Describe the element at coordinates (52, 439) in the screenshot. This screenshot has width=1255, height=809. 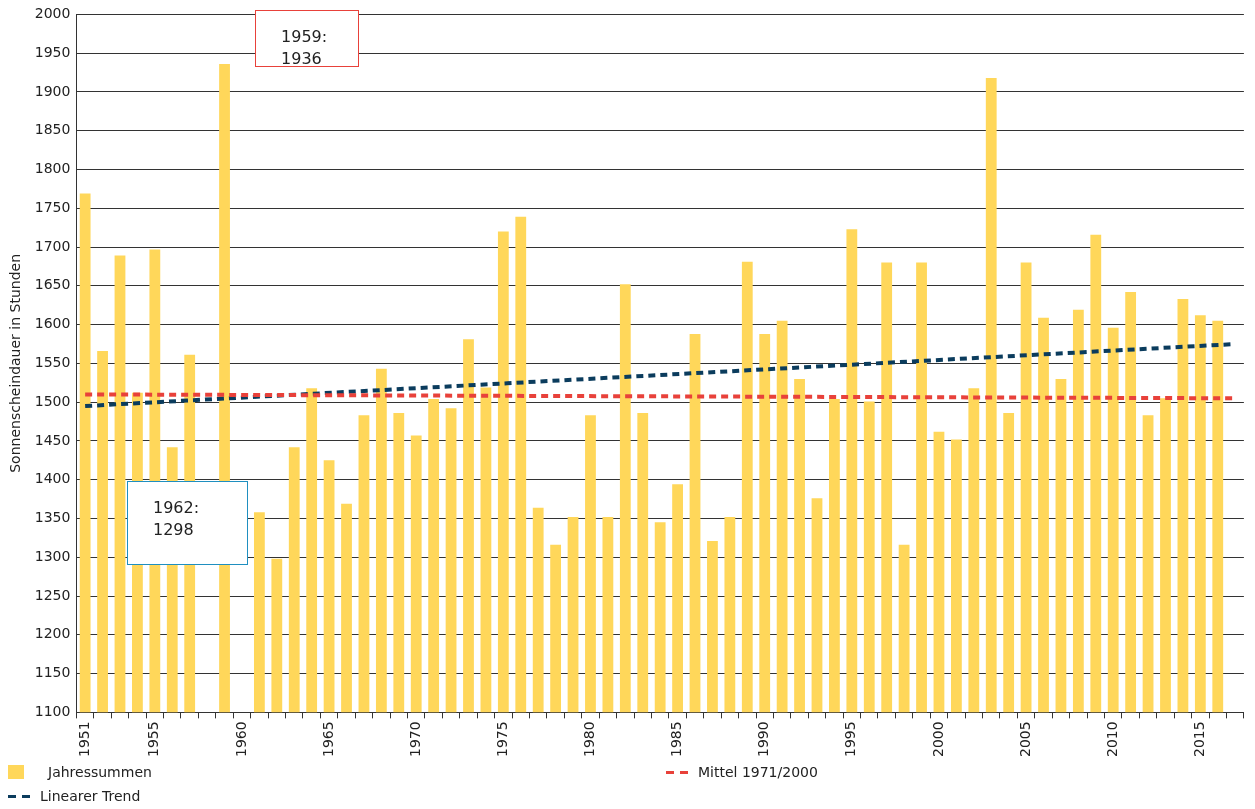
I see `y-tick-label: 1450` at that location.